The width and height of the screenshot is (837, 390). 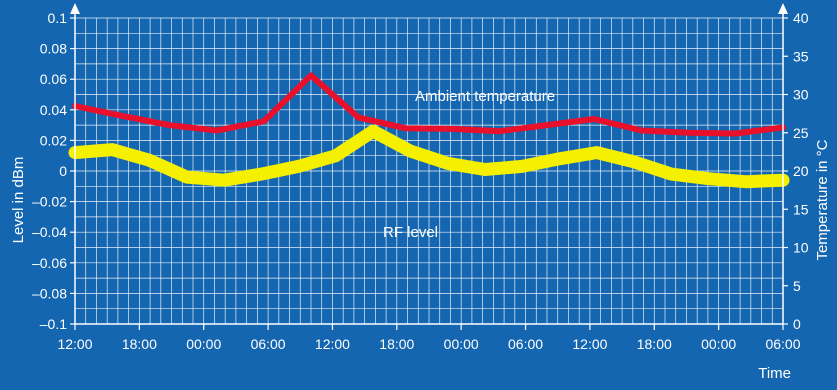 I want to click on y-axis-title: Level in dBm, so click(x=18, y=200).